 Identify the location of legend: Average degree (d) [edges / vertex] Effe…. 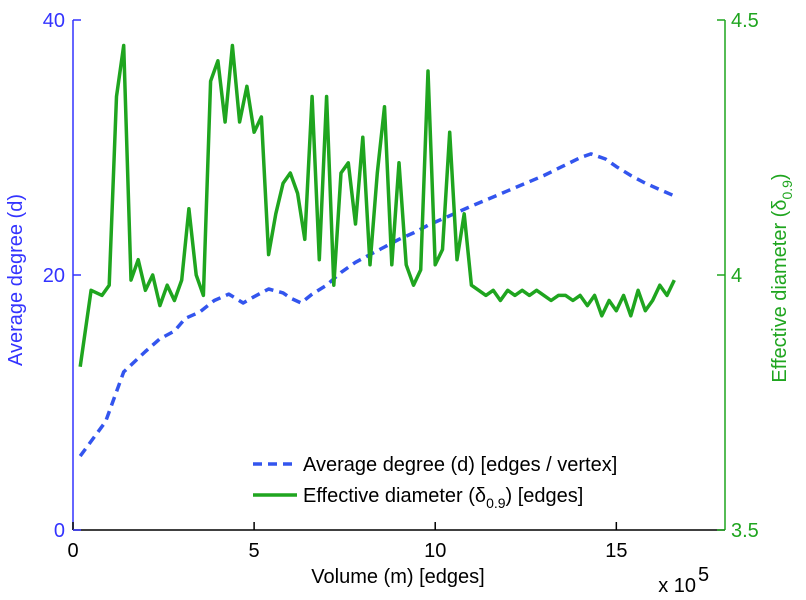
(435, 482).